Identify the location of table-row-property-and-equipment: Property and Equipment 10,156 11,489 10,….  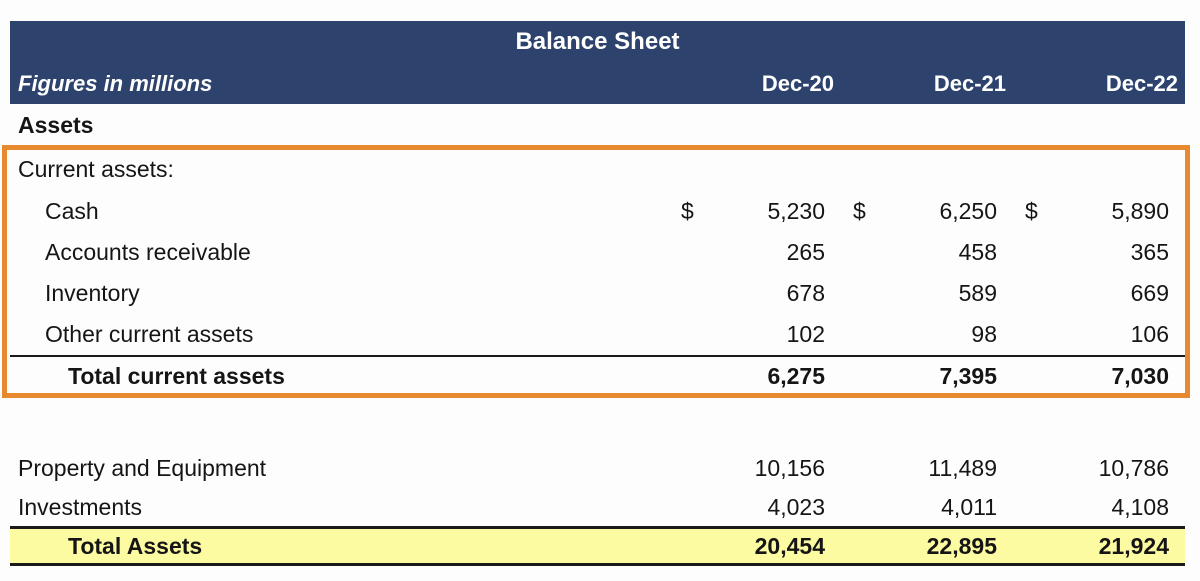
(597, 468).